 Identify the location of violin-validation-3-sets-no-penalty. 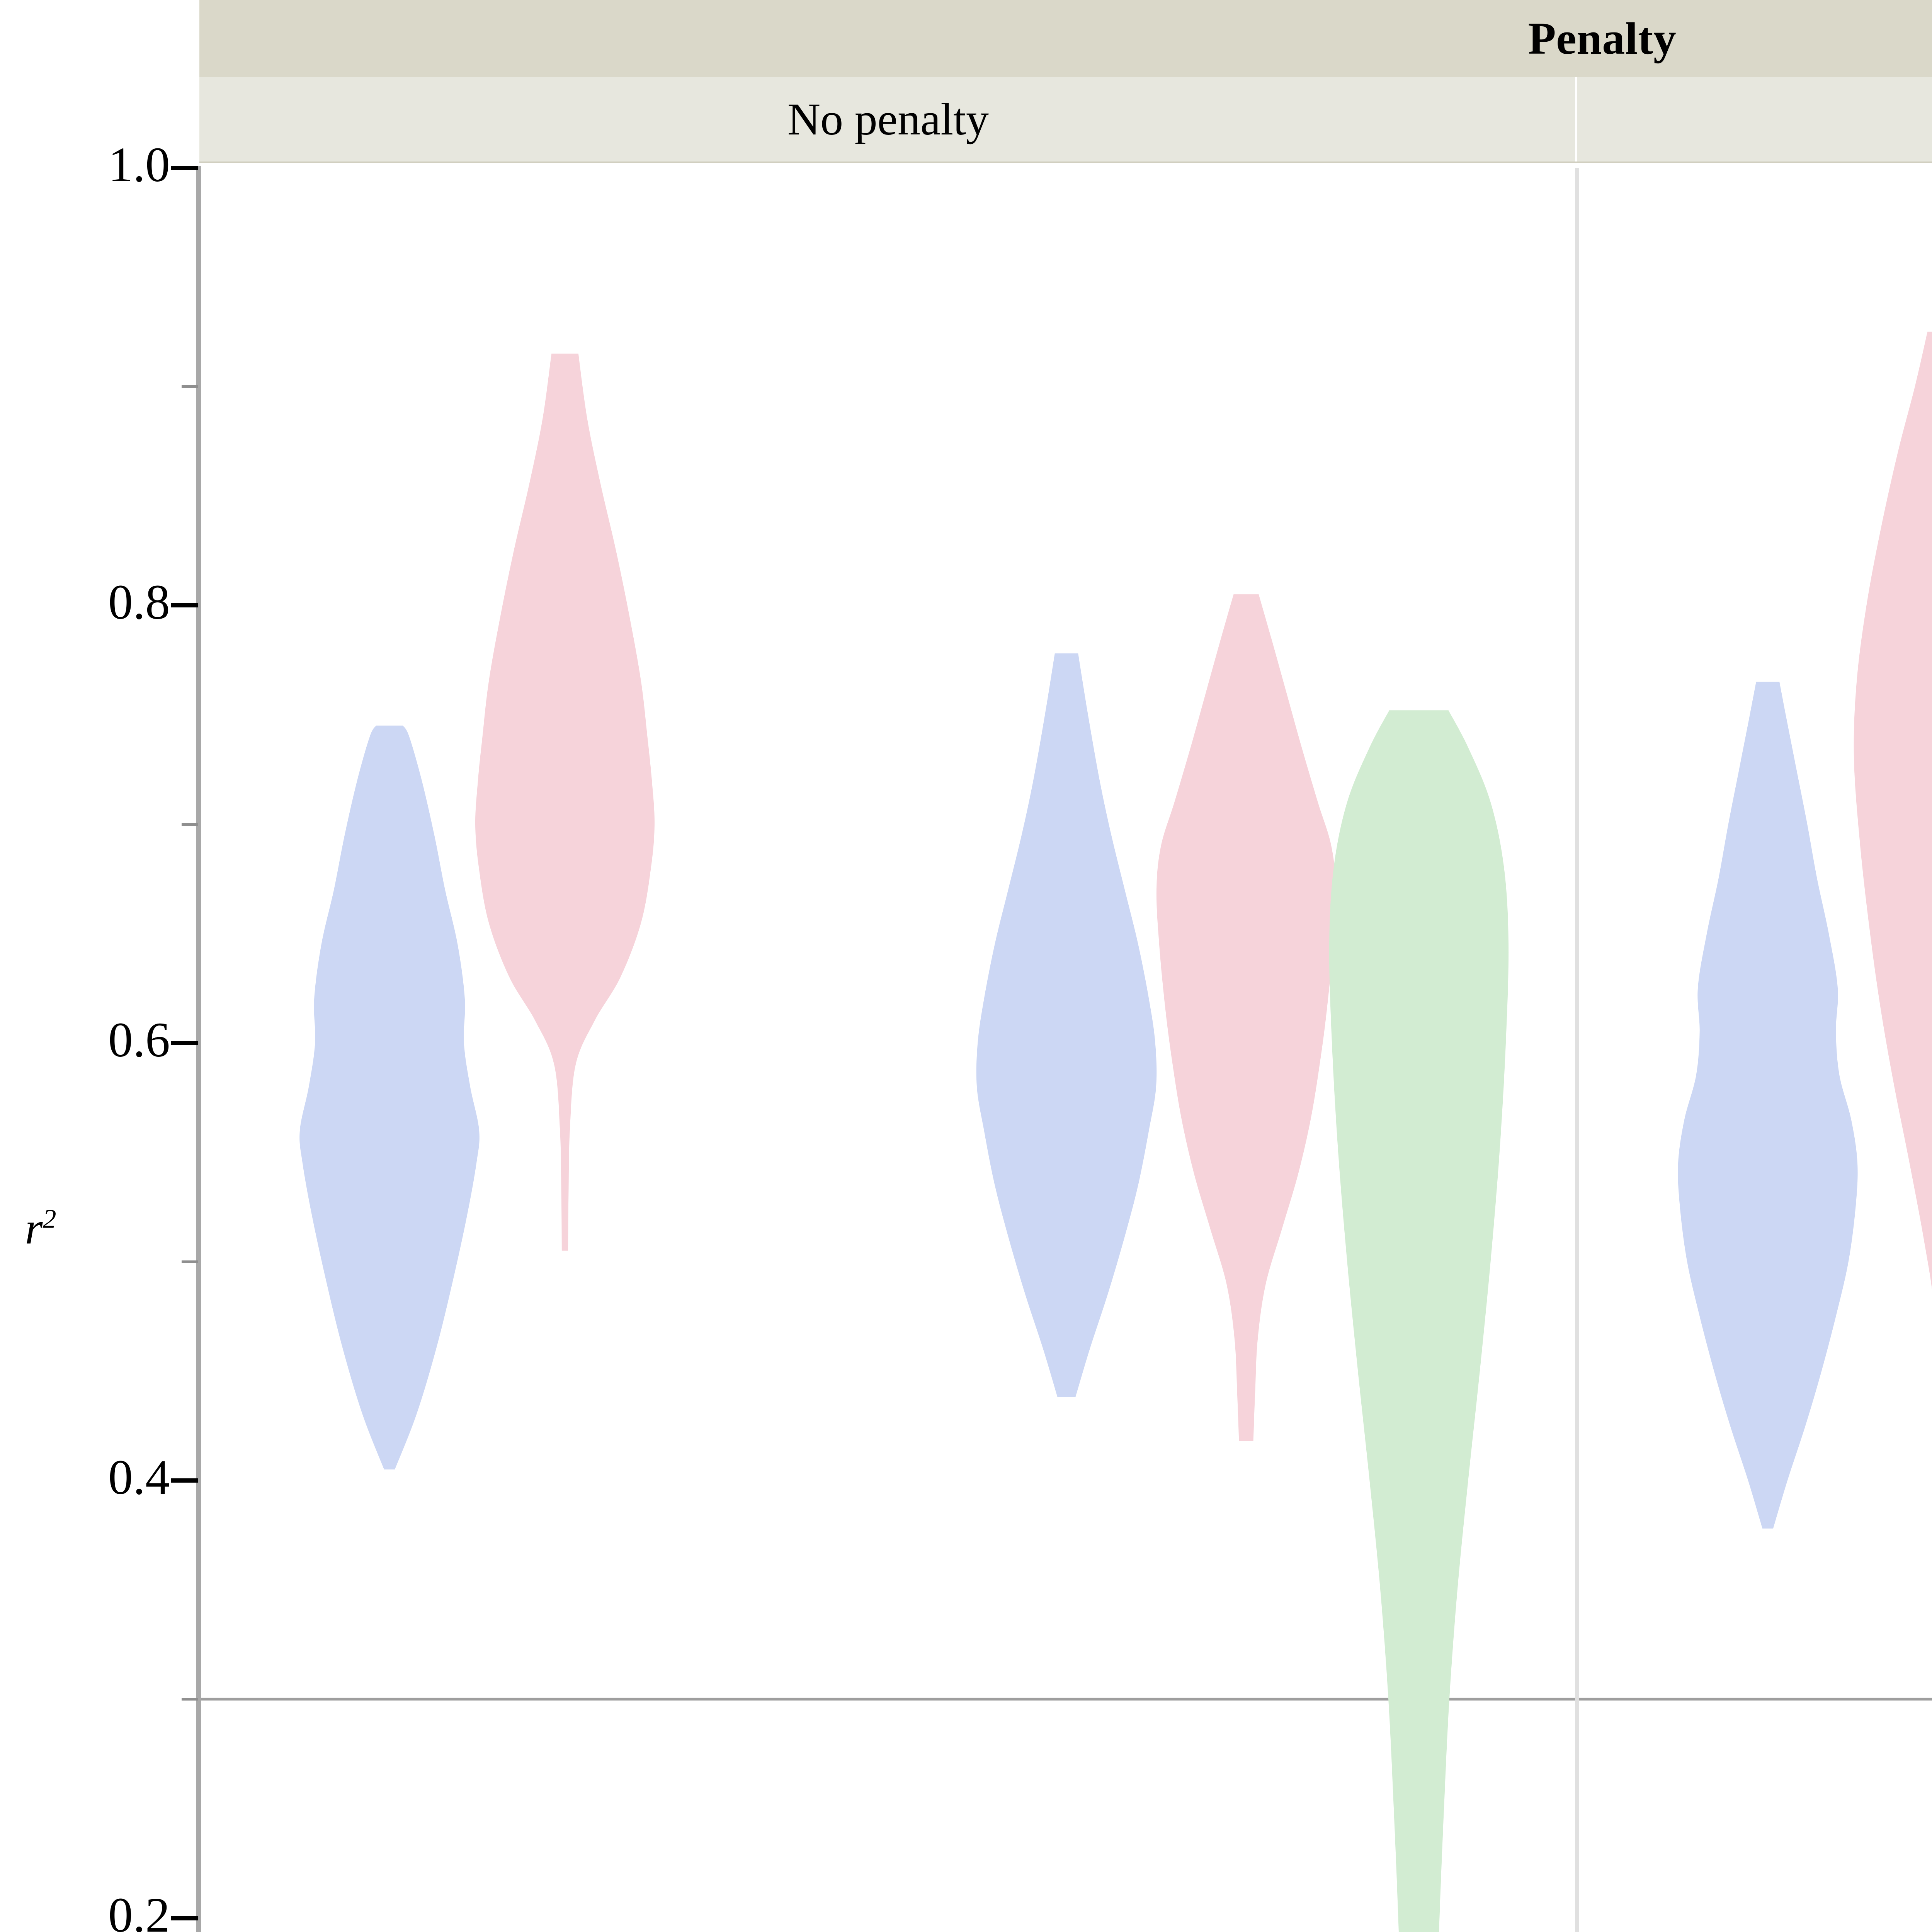
(1246, 1018).